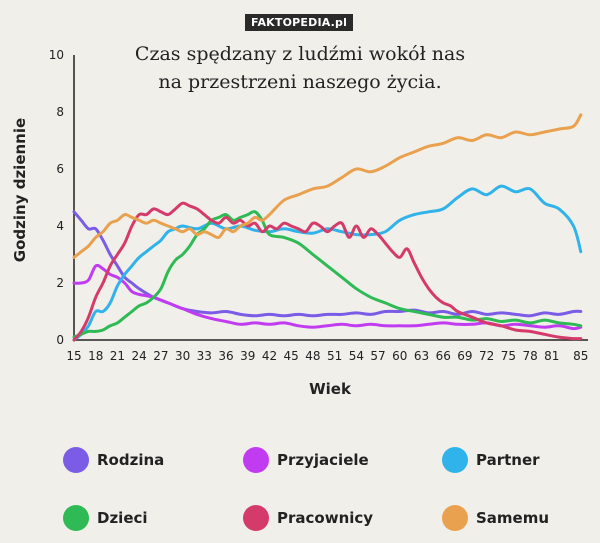 This screenshot has width=600, height=543. I want to click on y-tick-label: 8, so click(60, 112).